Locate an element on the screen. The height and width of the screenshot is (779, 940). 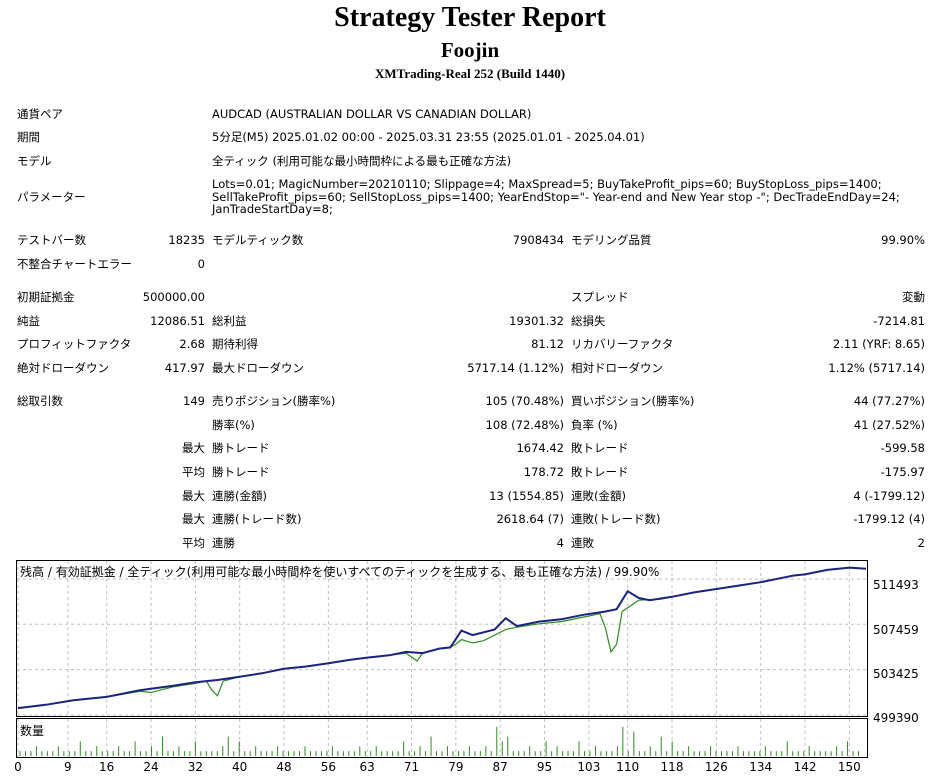
spread-label: スプレッド is located at coordinates (600, 297).